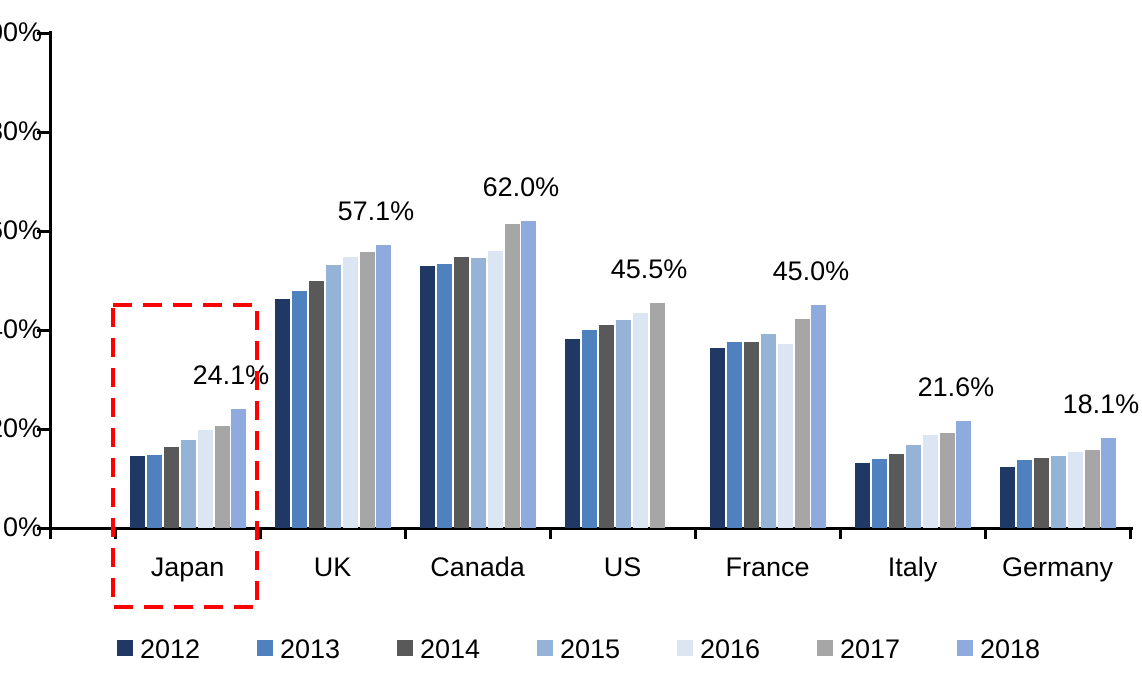 This screenshot has height=683, width=1142. I want to click on legend-label: 2015, so click(590, 649).